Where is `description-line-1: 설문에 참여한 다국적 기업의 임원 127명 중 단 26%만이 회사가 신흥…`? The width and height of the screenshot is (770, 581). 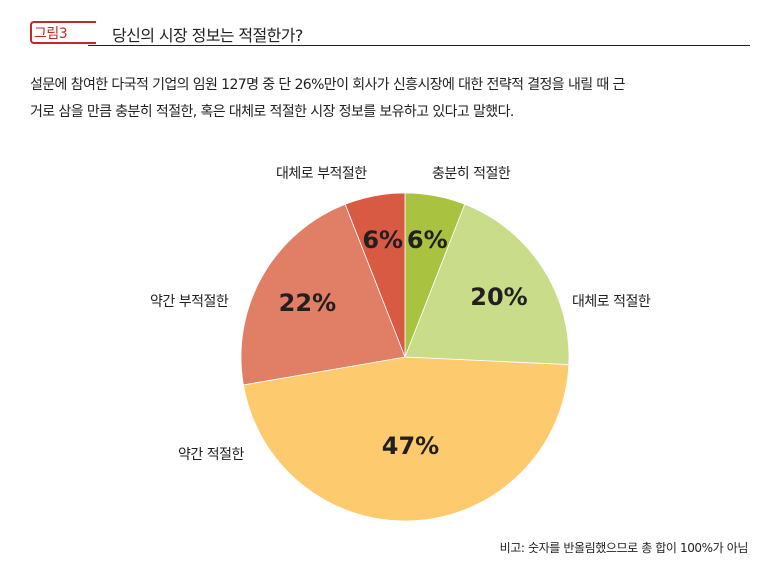
description-line-1: 설문에 참여한 다국적 기업의 임원 127명 중 단 26%만이 회사가 신흥… is located at coordinates (327, 85).